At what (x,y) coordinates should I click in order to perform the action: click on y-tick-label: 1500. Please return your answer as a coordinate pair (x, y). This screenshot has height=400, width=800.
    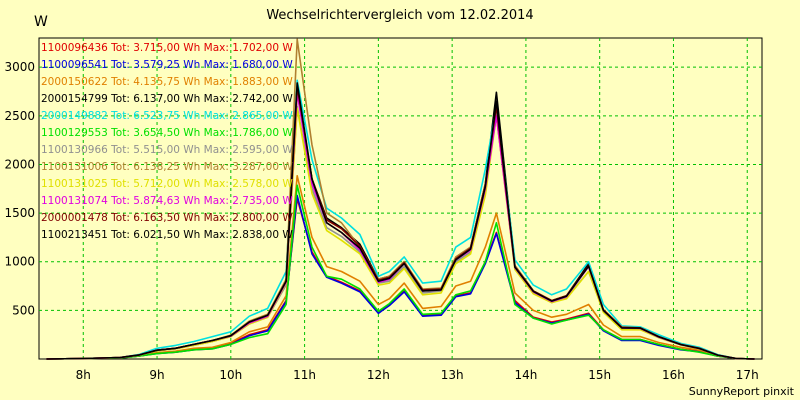
    Looking at the image, I should click on (19, 213).